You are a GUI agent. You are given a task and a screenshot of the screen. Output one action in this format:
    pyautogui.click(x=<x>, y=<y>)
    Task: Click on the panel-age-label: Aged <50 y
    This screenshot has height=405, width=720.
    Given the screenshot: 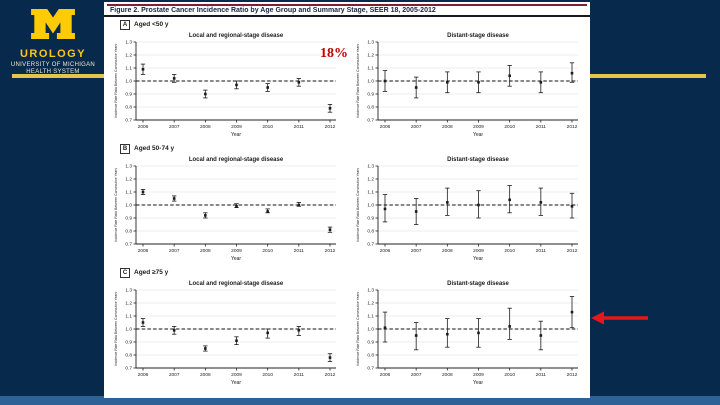 What is the action you would take?
    pyautogui.click(x=151, y=24)
    